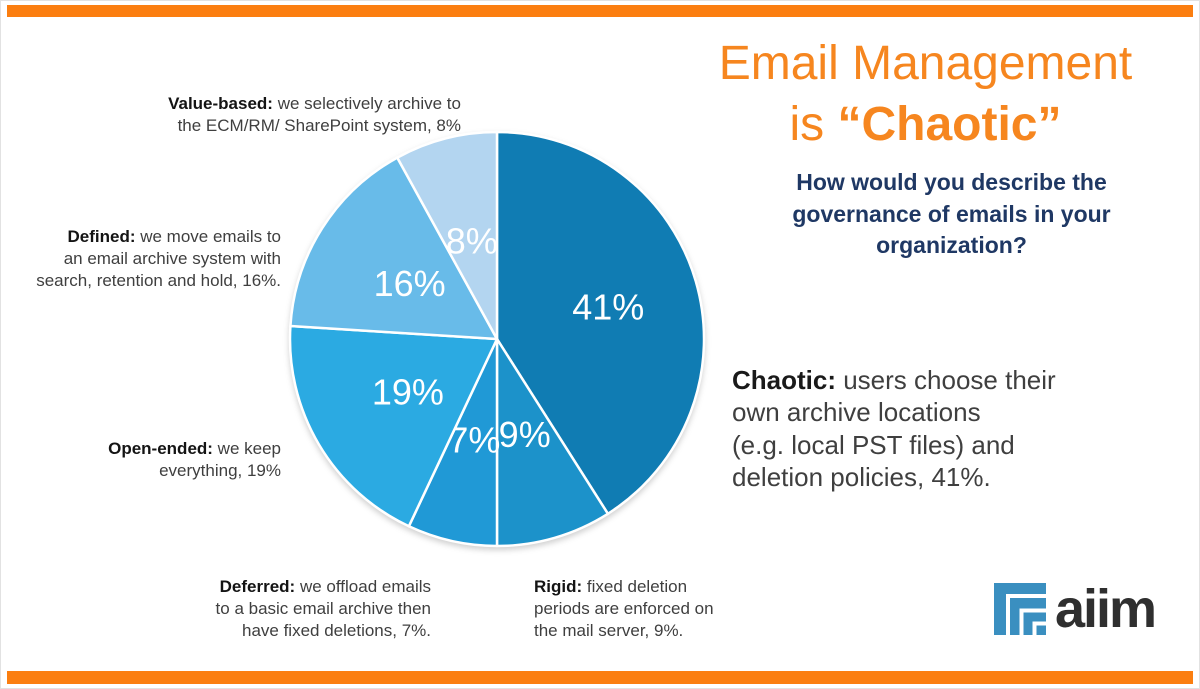 This screenshot has width=1200, height=689. I want to click on aiim-logo: aiim, so click(1075, 608).